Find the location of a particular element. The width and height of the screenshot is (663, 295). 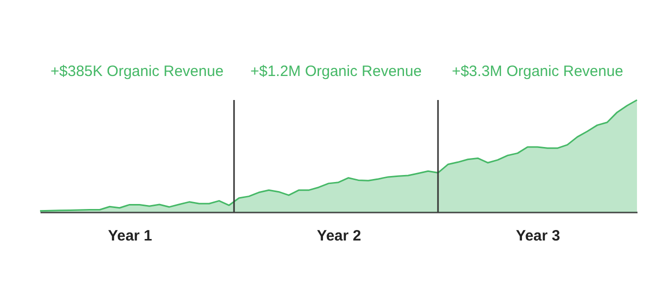

text: +$385K Organic Revenue is located at coordinates (137, 71).